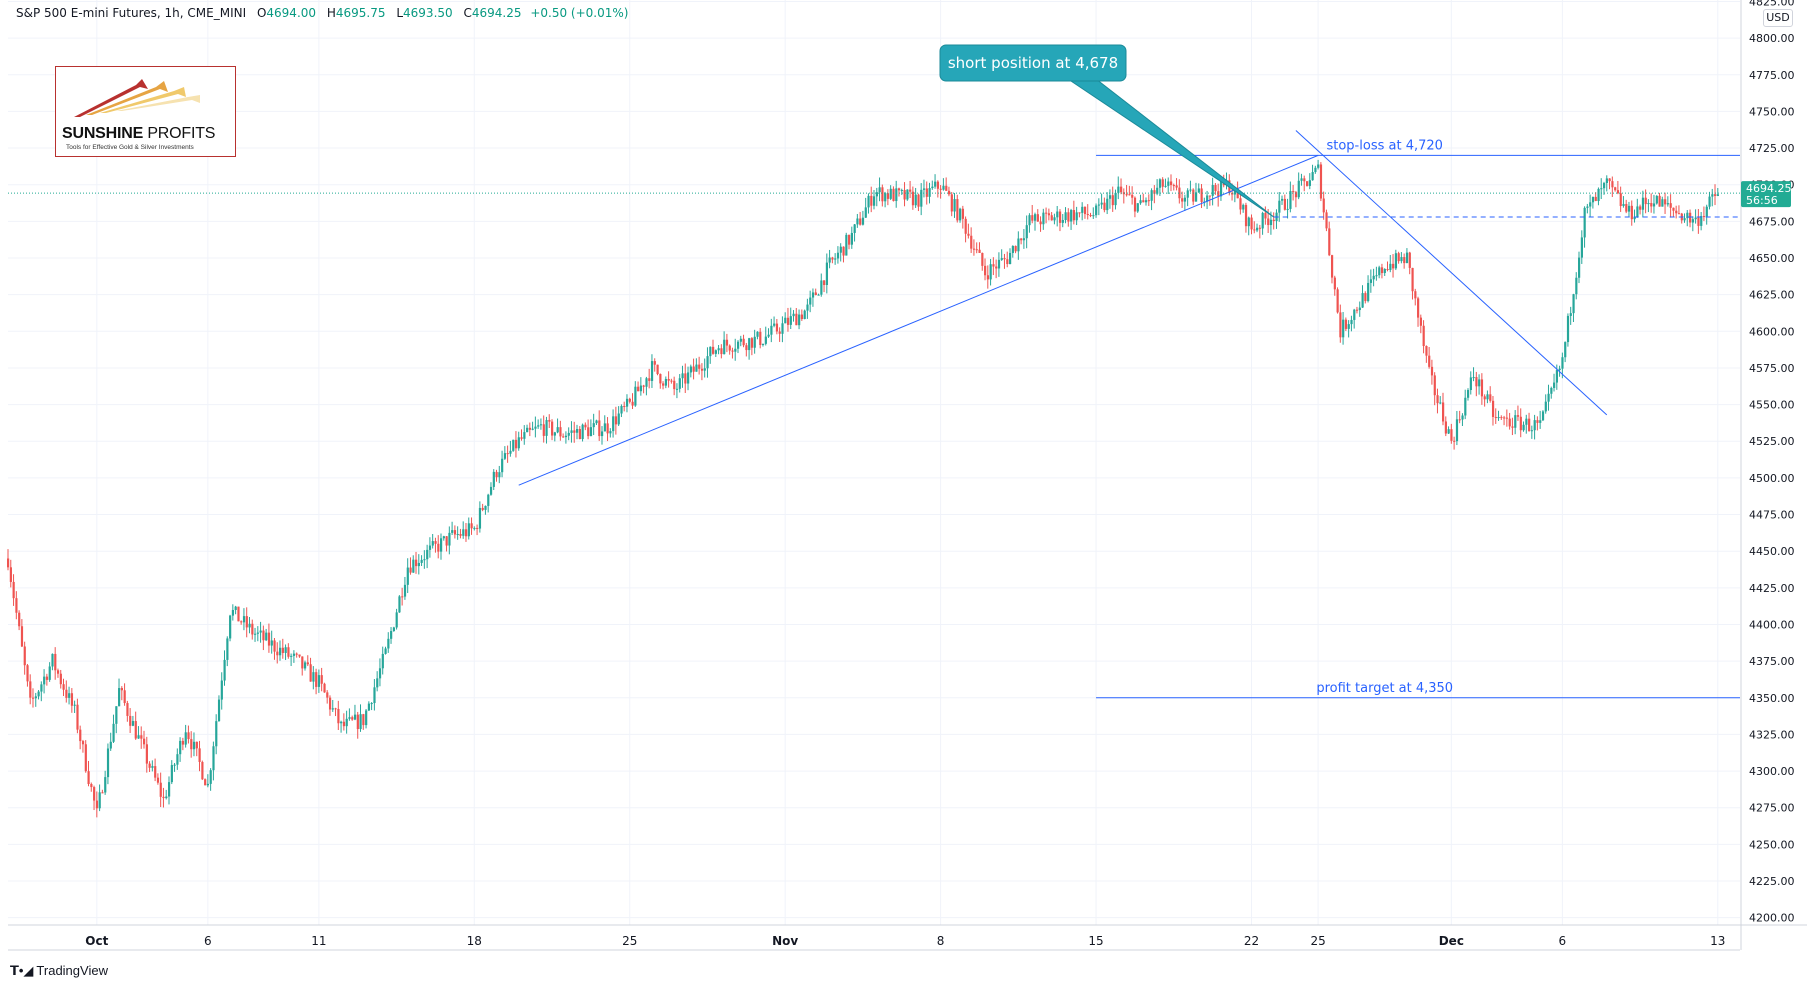  I want to click on rising-arrows-icon, so click(137, 98).